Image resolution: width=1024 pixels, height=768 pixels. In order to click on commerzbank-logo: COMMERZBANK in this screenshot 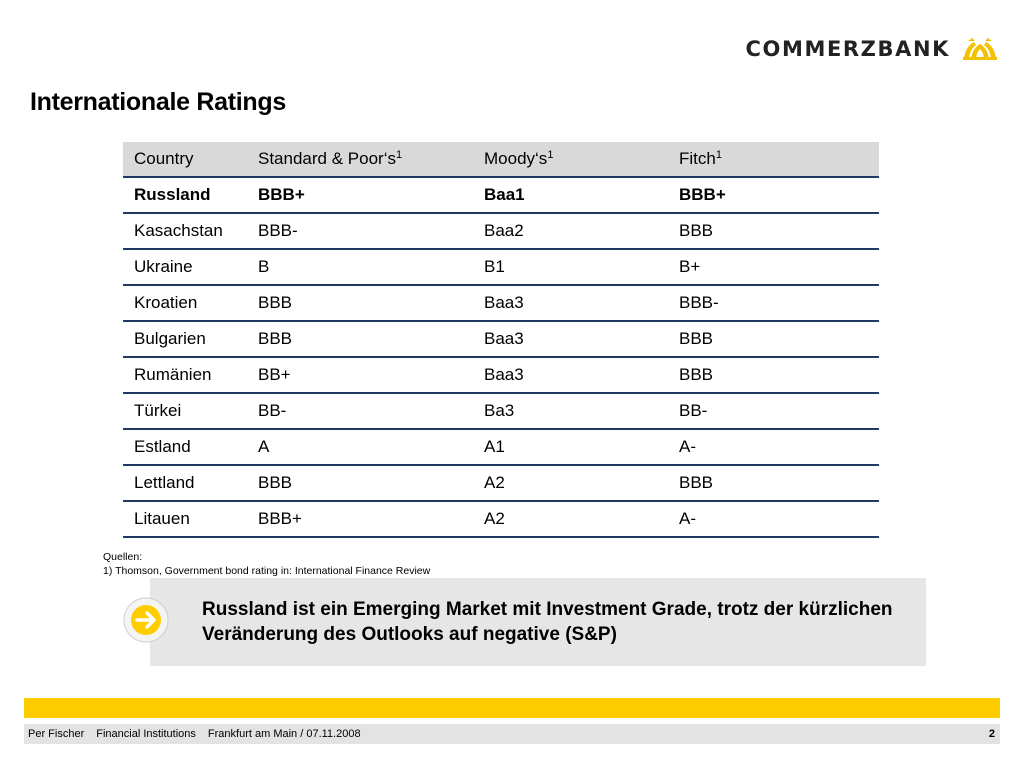, I will do `click(872, 49)`.